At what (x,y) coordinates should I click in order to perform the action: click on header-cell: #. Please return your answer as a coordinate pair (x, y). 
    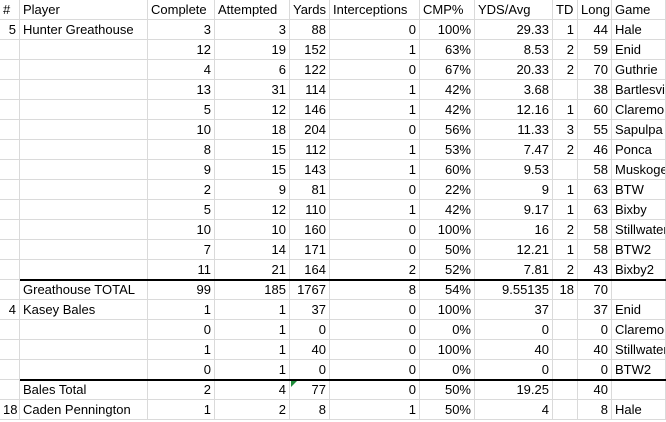
    Looking at the image, I should click on (10, 10).